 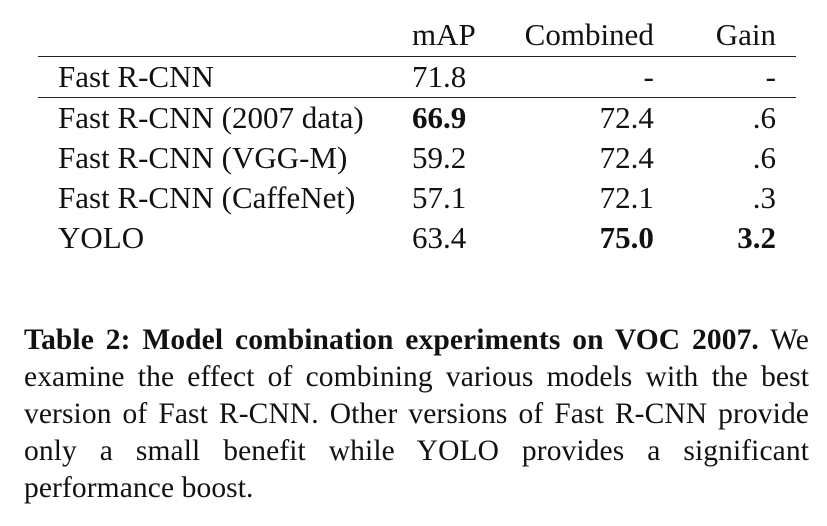 I want to click on header-combined: Combined, so click(x=598, y=35).